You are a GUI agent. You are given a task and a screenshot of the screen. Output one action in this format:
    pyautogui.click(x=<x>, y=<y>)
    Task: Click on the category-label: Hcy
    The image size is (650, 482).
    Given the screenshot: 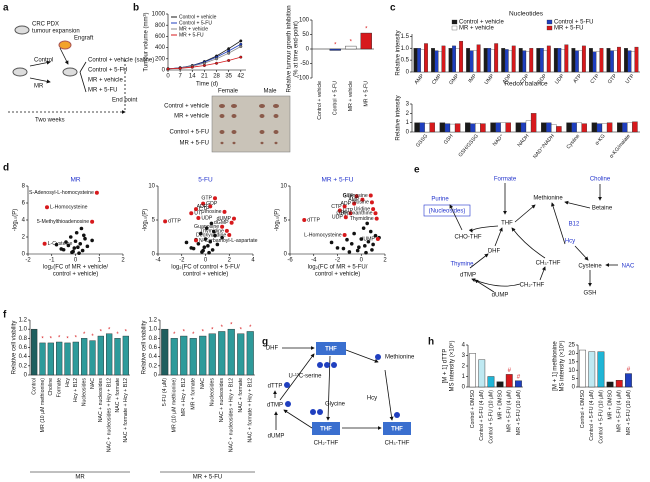 What is the action you would take?
    pyautogui.click(x=68, y=382)
    